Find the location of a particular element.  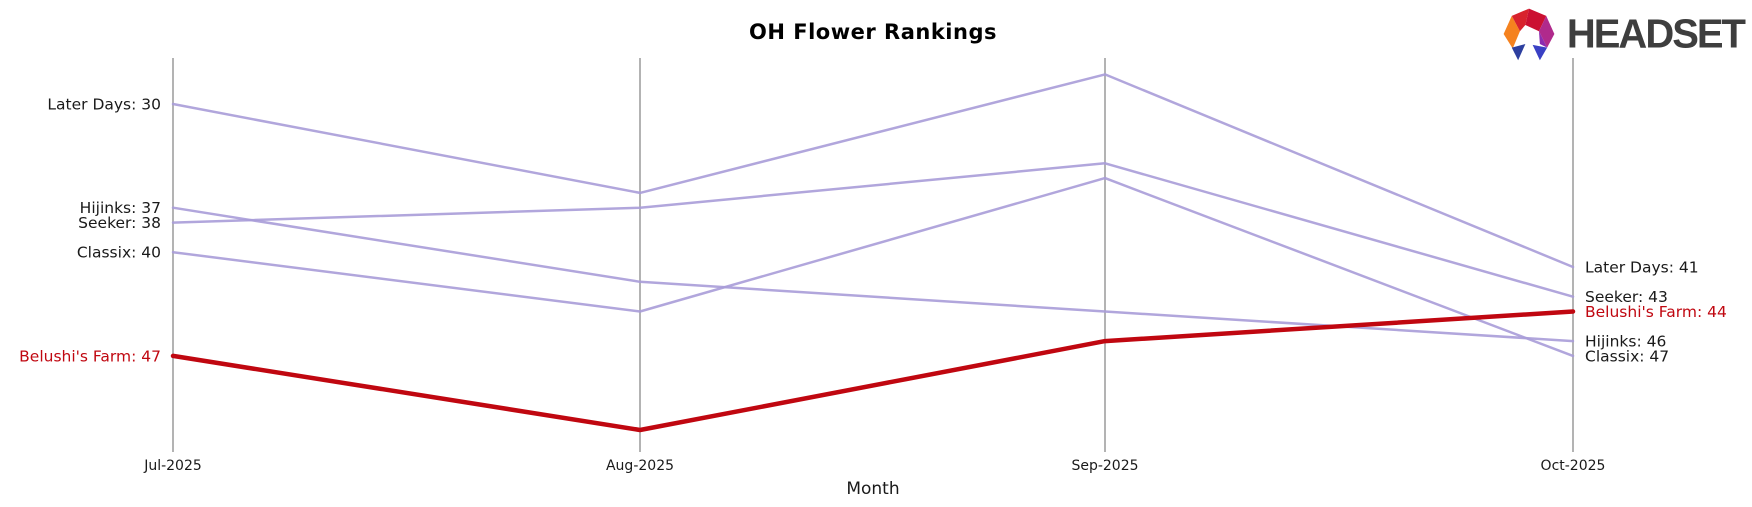

x-tick-jul-2025: Jul-2025 is located at coordinates (172, 466).